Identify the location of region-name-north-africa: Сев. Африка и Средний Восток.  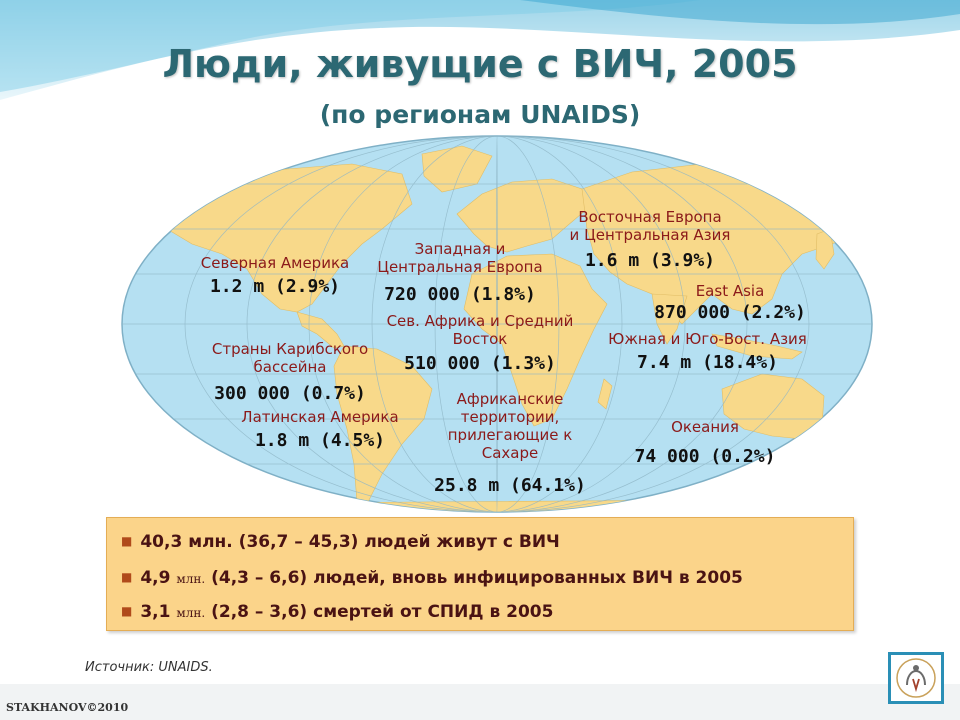
(480, 330).